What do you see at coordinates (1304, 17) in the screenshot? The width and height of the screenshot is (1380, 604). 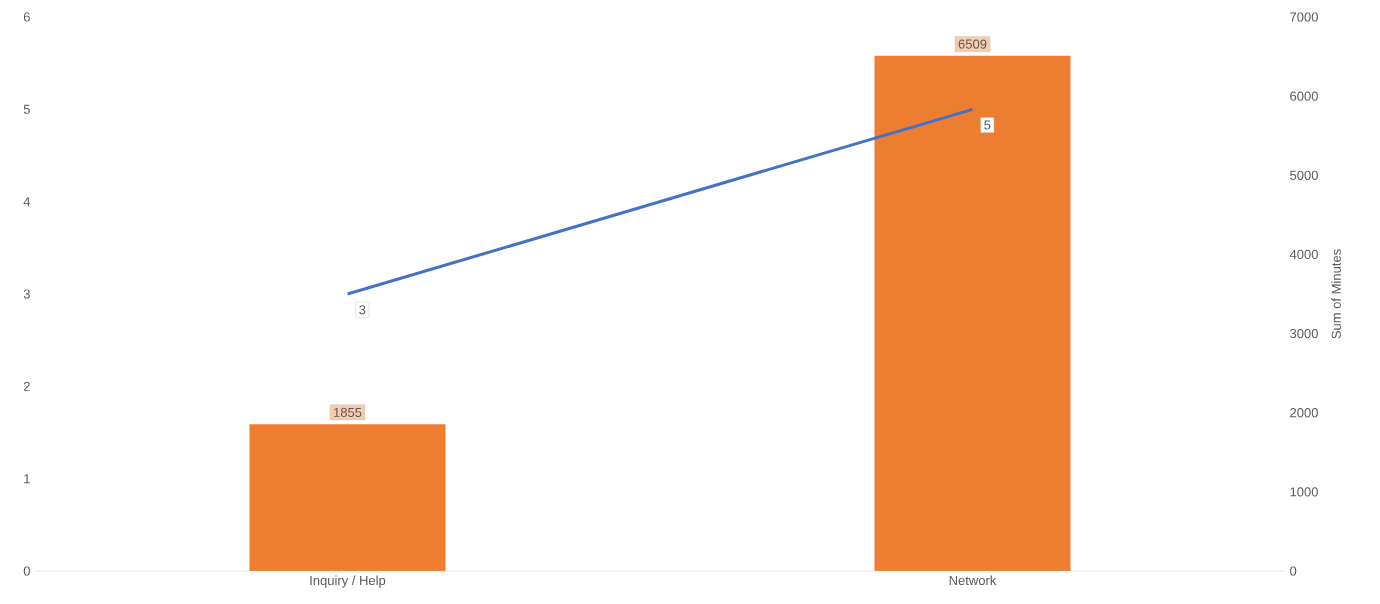 I see `y2-tick-label: 7000` at bounding box center [1304, 17].